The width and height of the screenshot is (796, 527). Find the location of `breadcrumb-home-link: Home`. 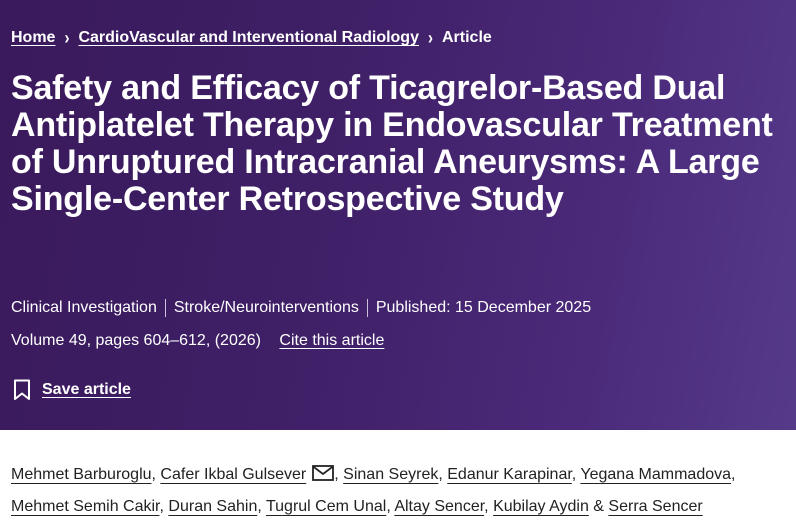

breadcrumb-home-link: Home is located at coordinates (33, 37).